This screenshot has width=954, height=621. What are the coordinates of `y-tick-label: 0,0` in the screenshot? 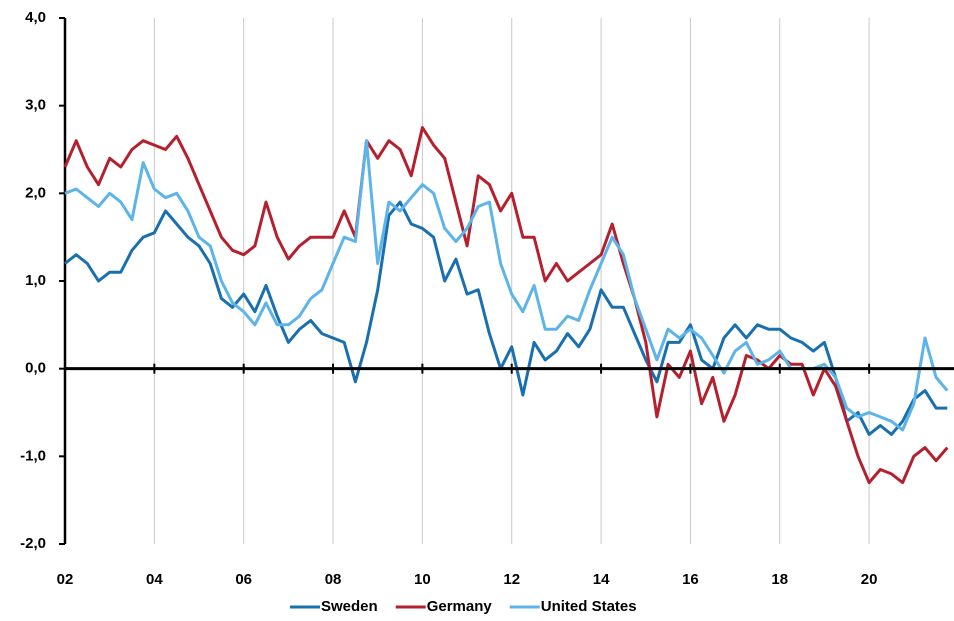 It's located at (35, 368).